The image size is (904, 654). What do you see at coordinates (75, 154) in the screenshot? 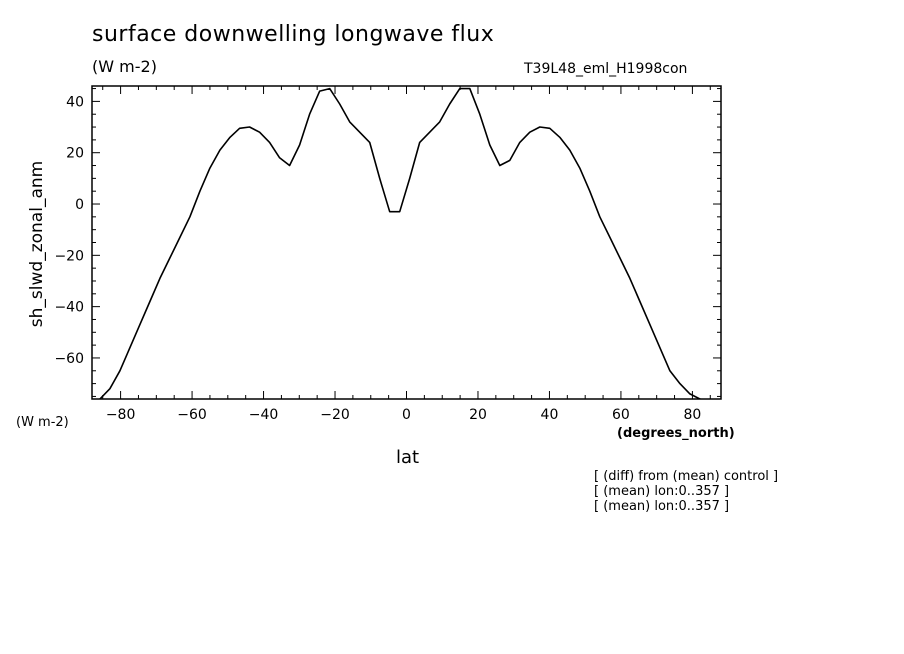
I see `y-tick-label: 20` at bounding box center [75, 154].